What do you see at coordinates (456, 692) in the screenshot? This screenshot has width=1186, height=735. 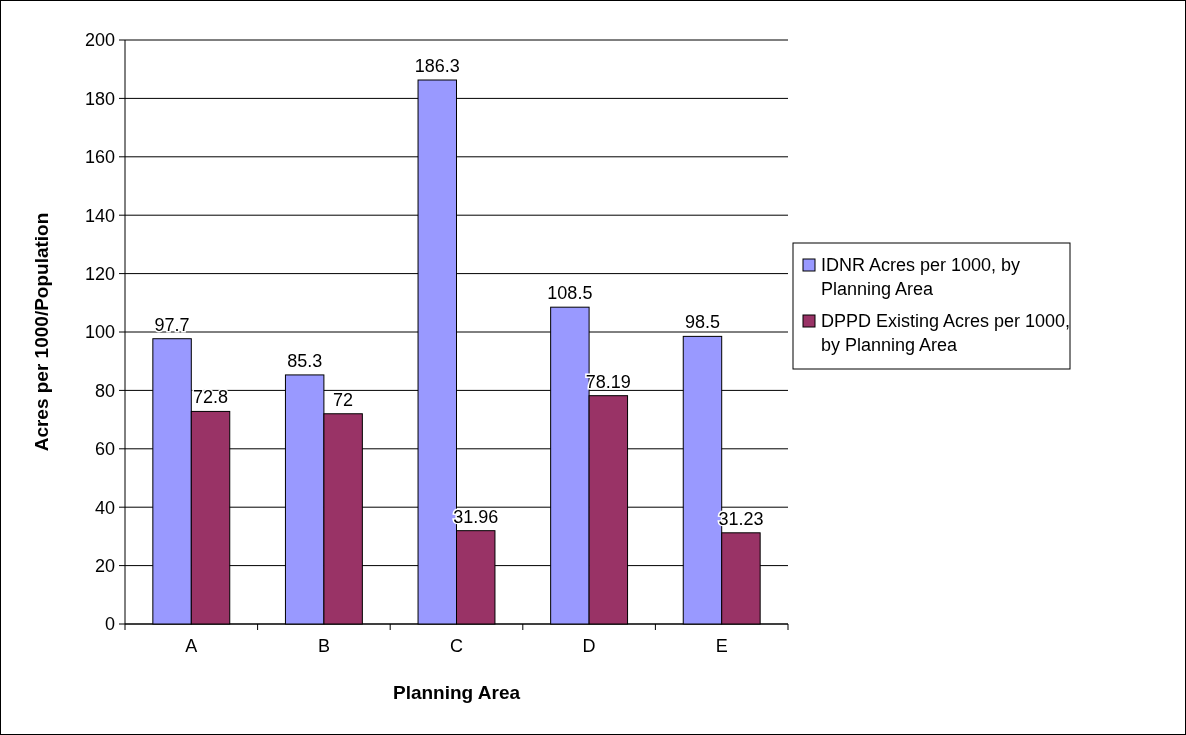 I see `x-axis-title: Planning Area` at bounding box center [456, 692].